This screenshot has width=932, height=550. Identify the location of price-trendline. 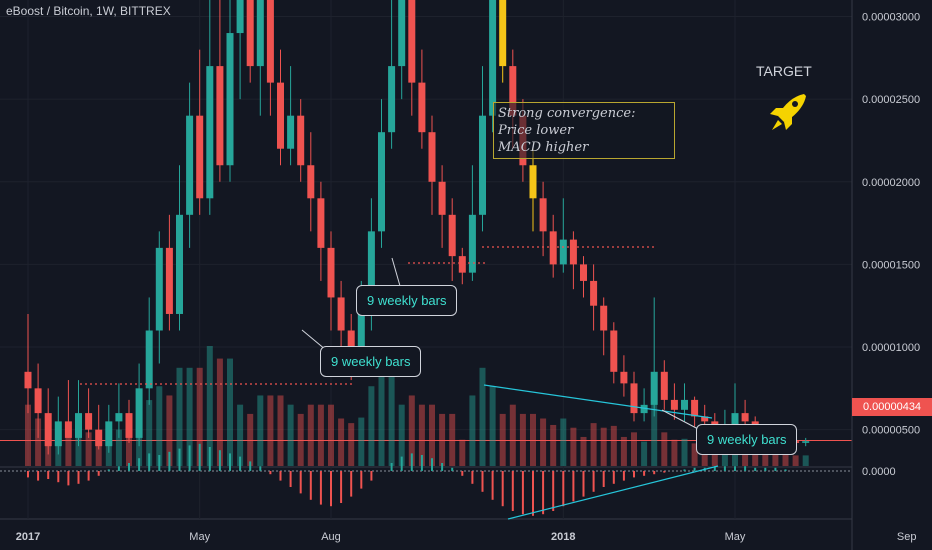
(598, 401).